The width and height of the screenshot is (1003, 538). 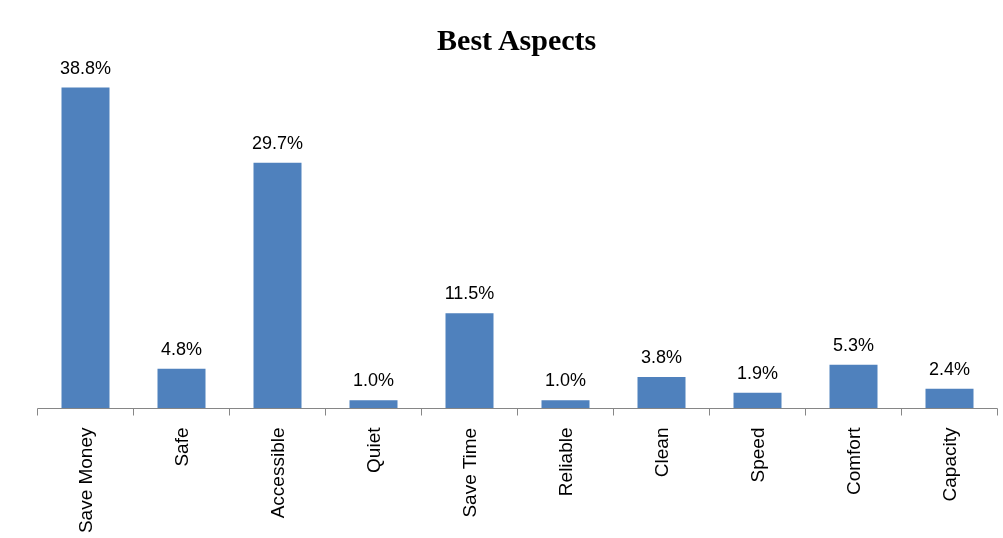 I want to click on chart-title: Best Aspects, so click(x=517, y=39).